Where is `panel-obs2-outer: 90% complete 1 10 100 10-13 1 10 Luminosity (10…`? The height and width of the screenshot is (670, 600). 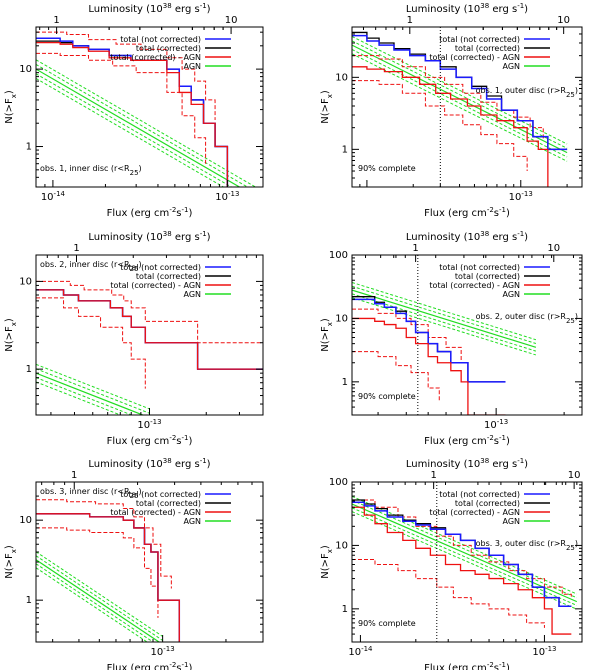
panel-obs2-outer: 90% complete 1 10 100 10-13 1 10 Luminosity (10… is located at coordinates (451, 338).